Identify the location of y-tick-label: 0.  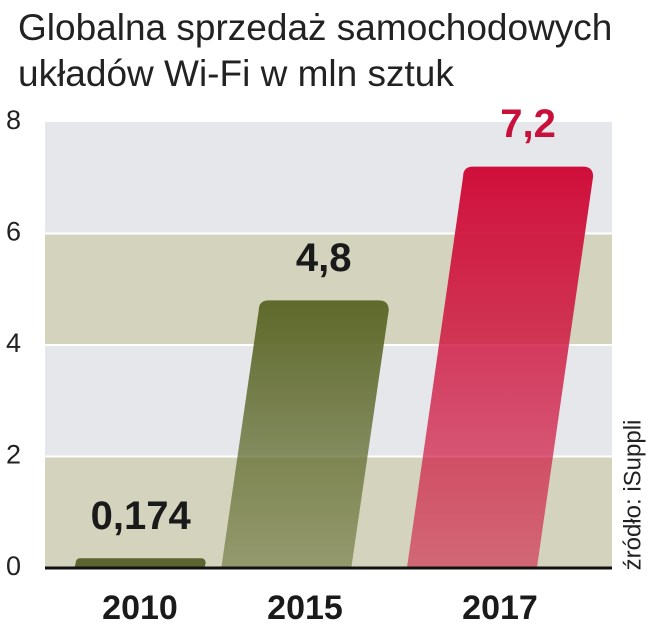
(13, 566).